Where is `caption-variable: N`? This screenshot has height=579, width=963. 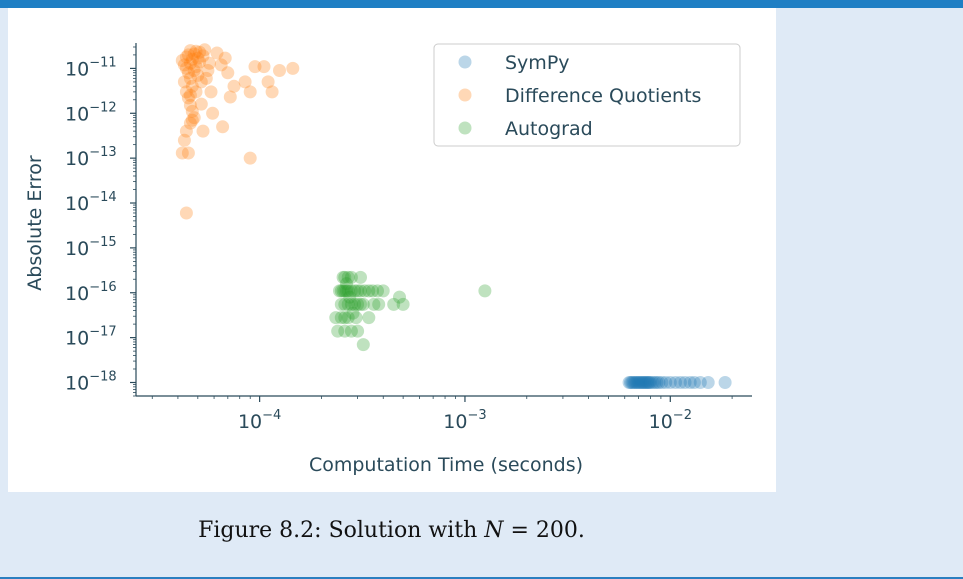
caption-variable: N is located at coordinates (494, 530).